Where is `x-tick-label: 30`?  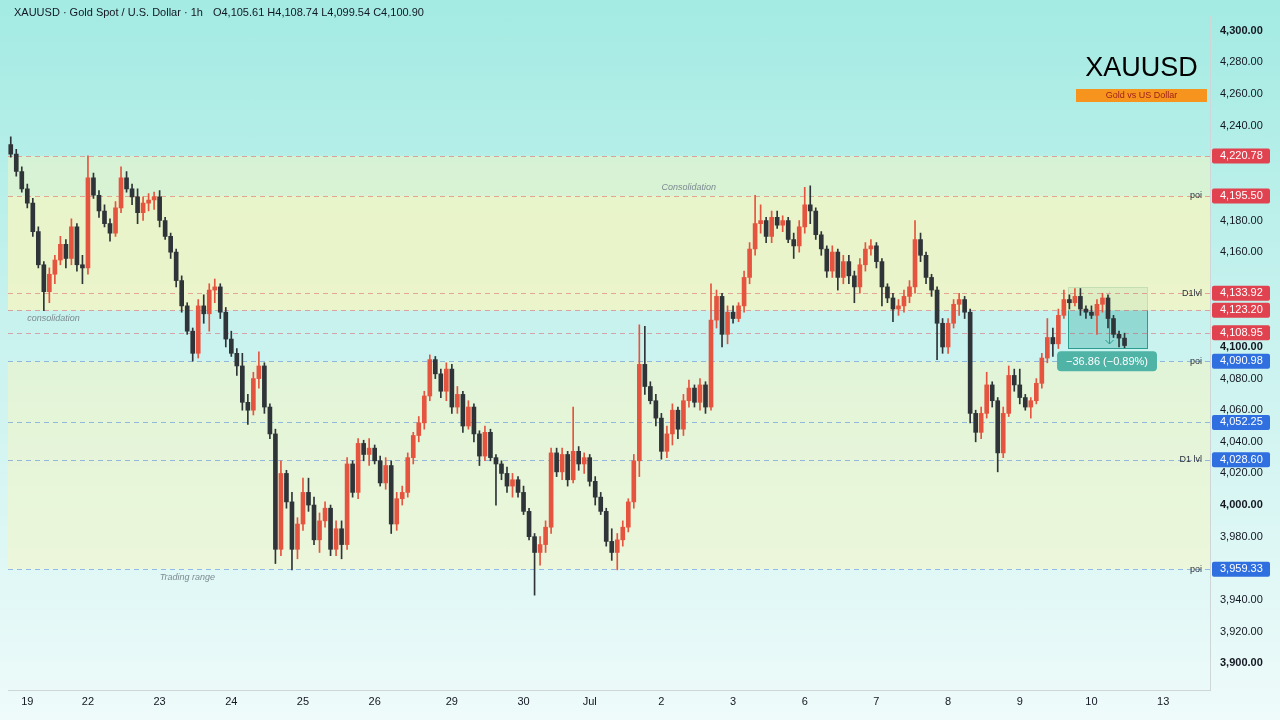 x-tick-label: 30 is located at coordinates (523, 700).